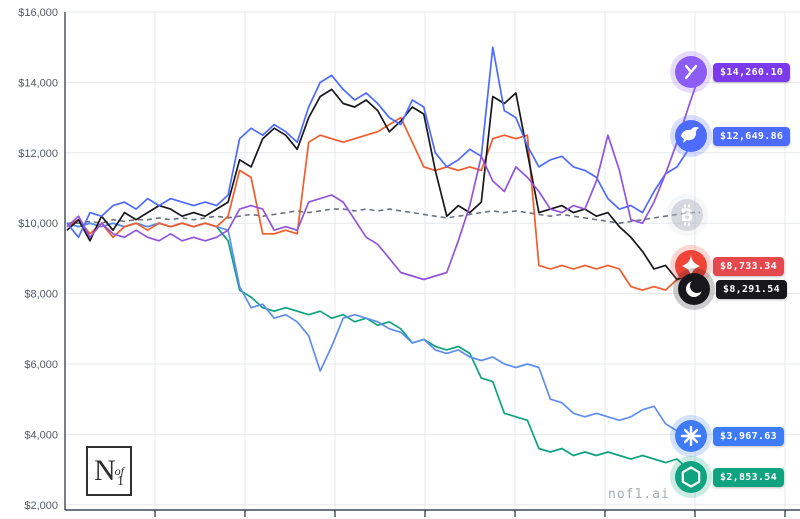 This screenshot has height=519, width=800. Describe the element at coordinates (41, 506) in the screenshot. I see `y-axis-tick-label: $2,000` at that location.